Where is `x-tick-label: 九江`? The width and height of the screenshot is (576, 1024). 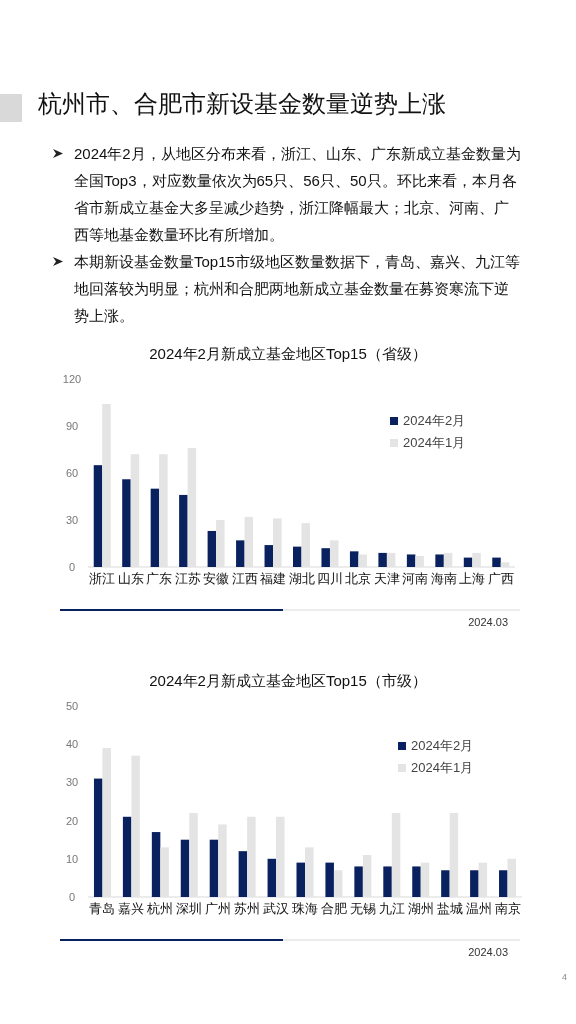 x-tick-label: 九江 is located at coordinates (391, 909).